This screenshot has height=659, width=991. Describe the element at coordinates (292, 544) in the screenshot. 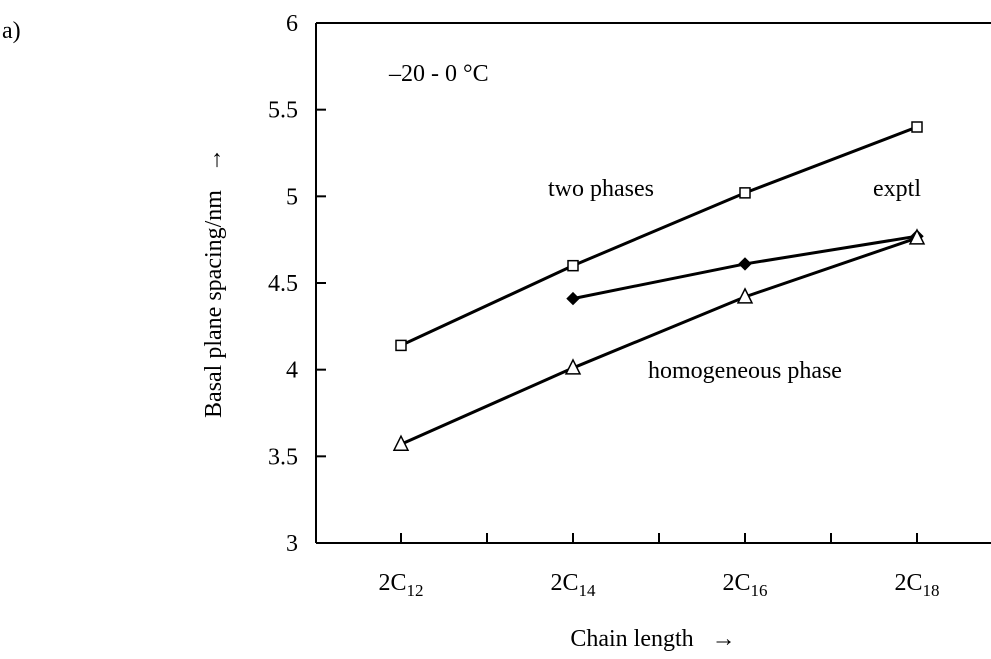

I see `y-tick-label: 3` at that location.